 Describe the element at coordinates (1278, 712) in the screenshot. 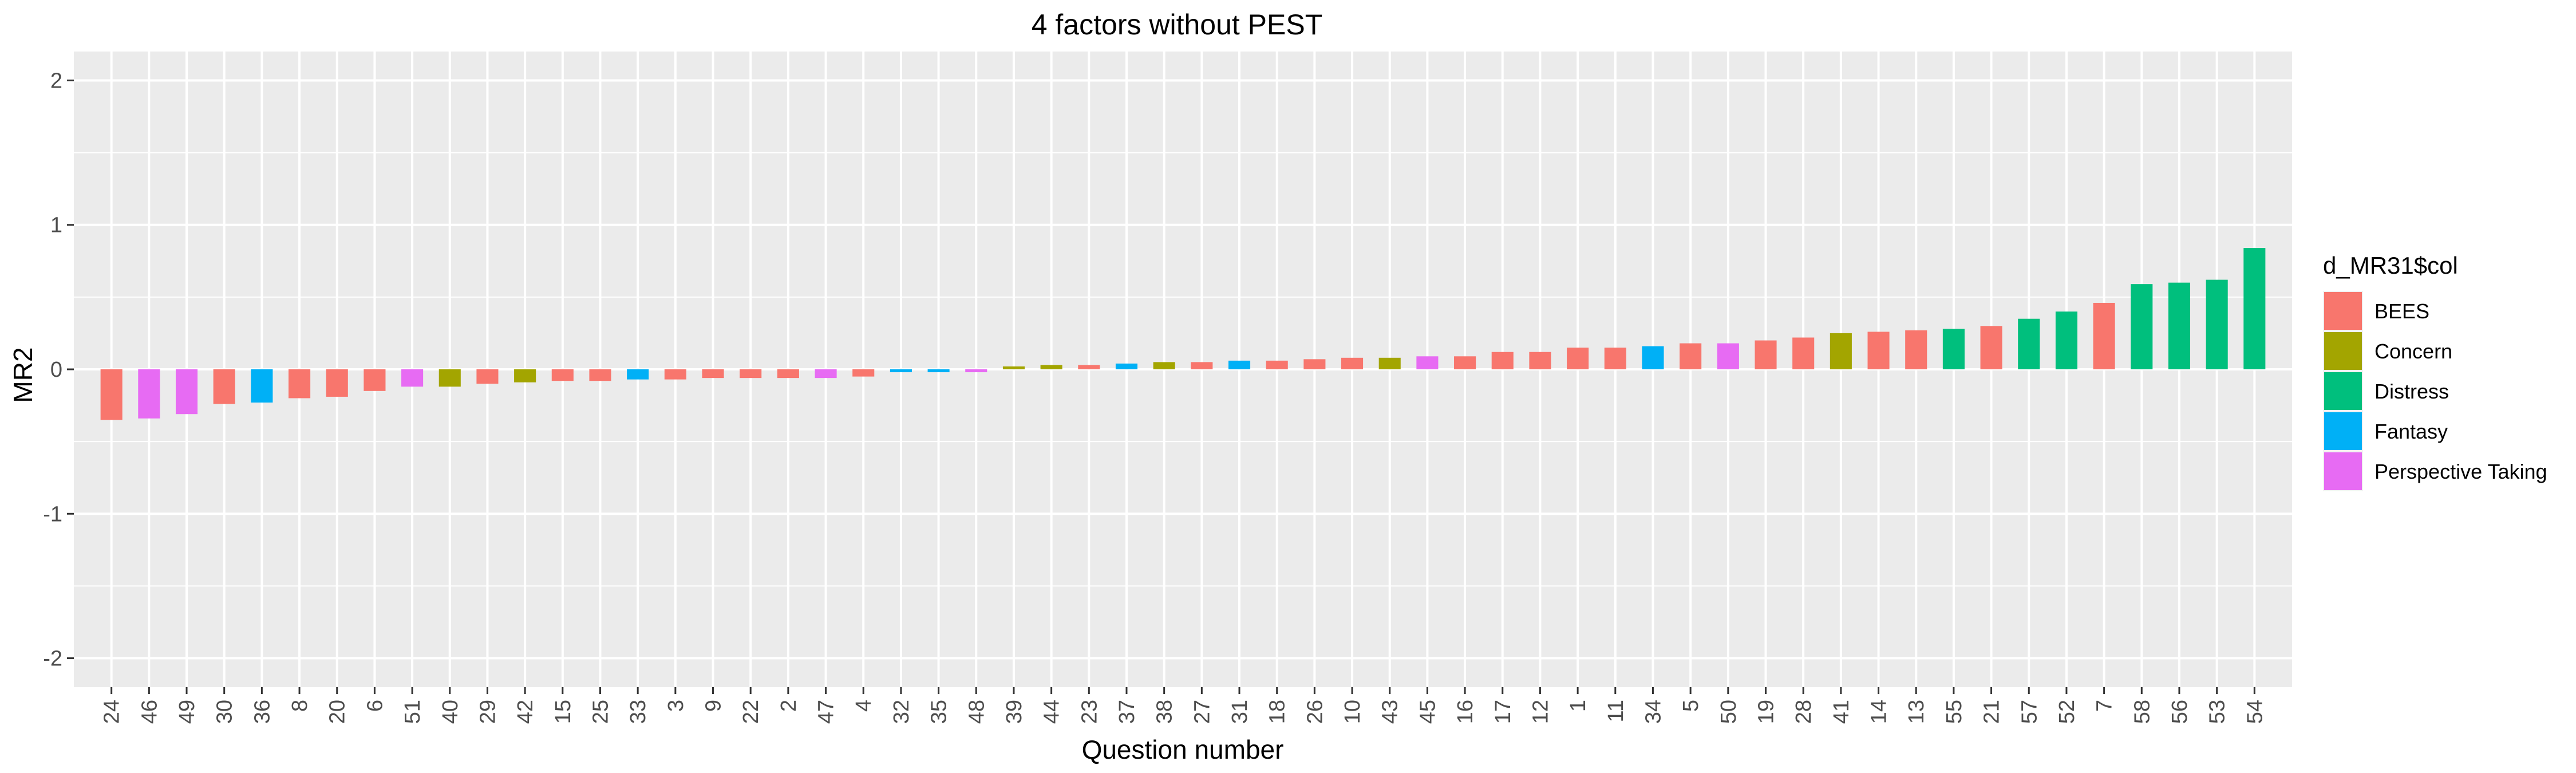

I see `x-tick-label: 18` at that location.